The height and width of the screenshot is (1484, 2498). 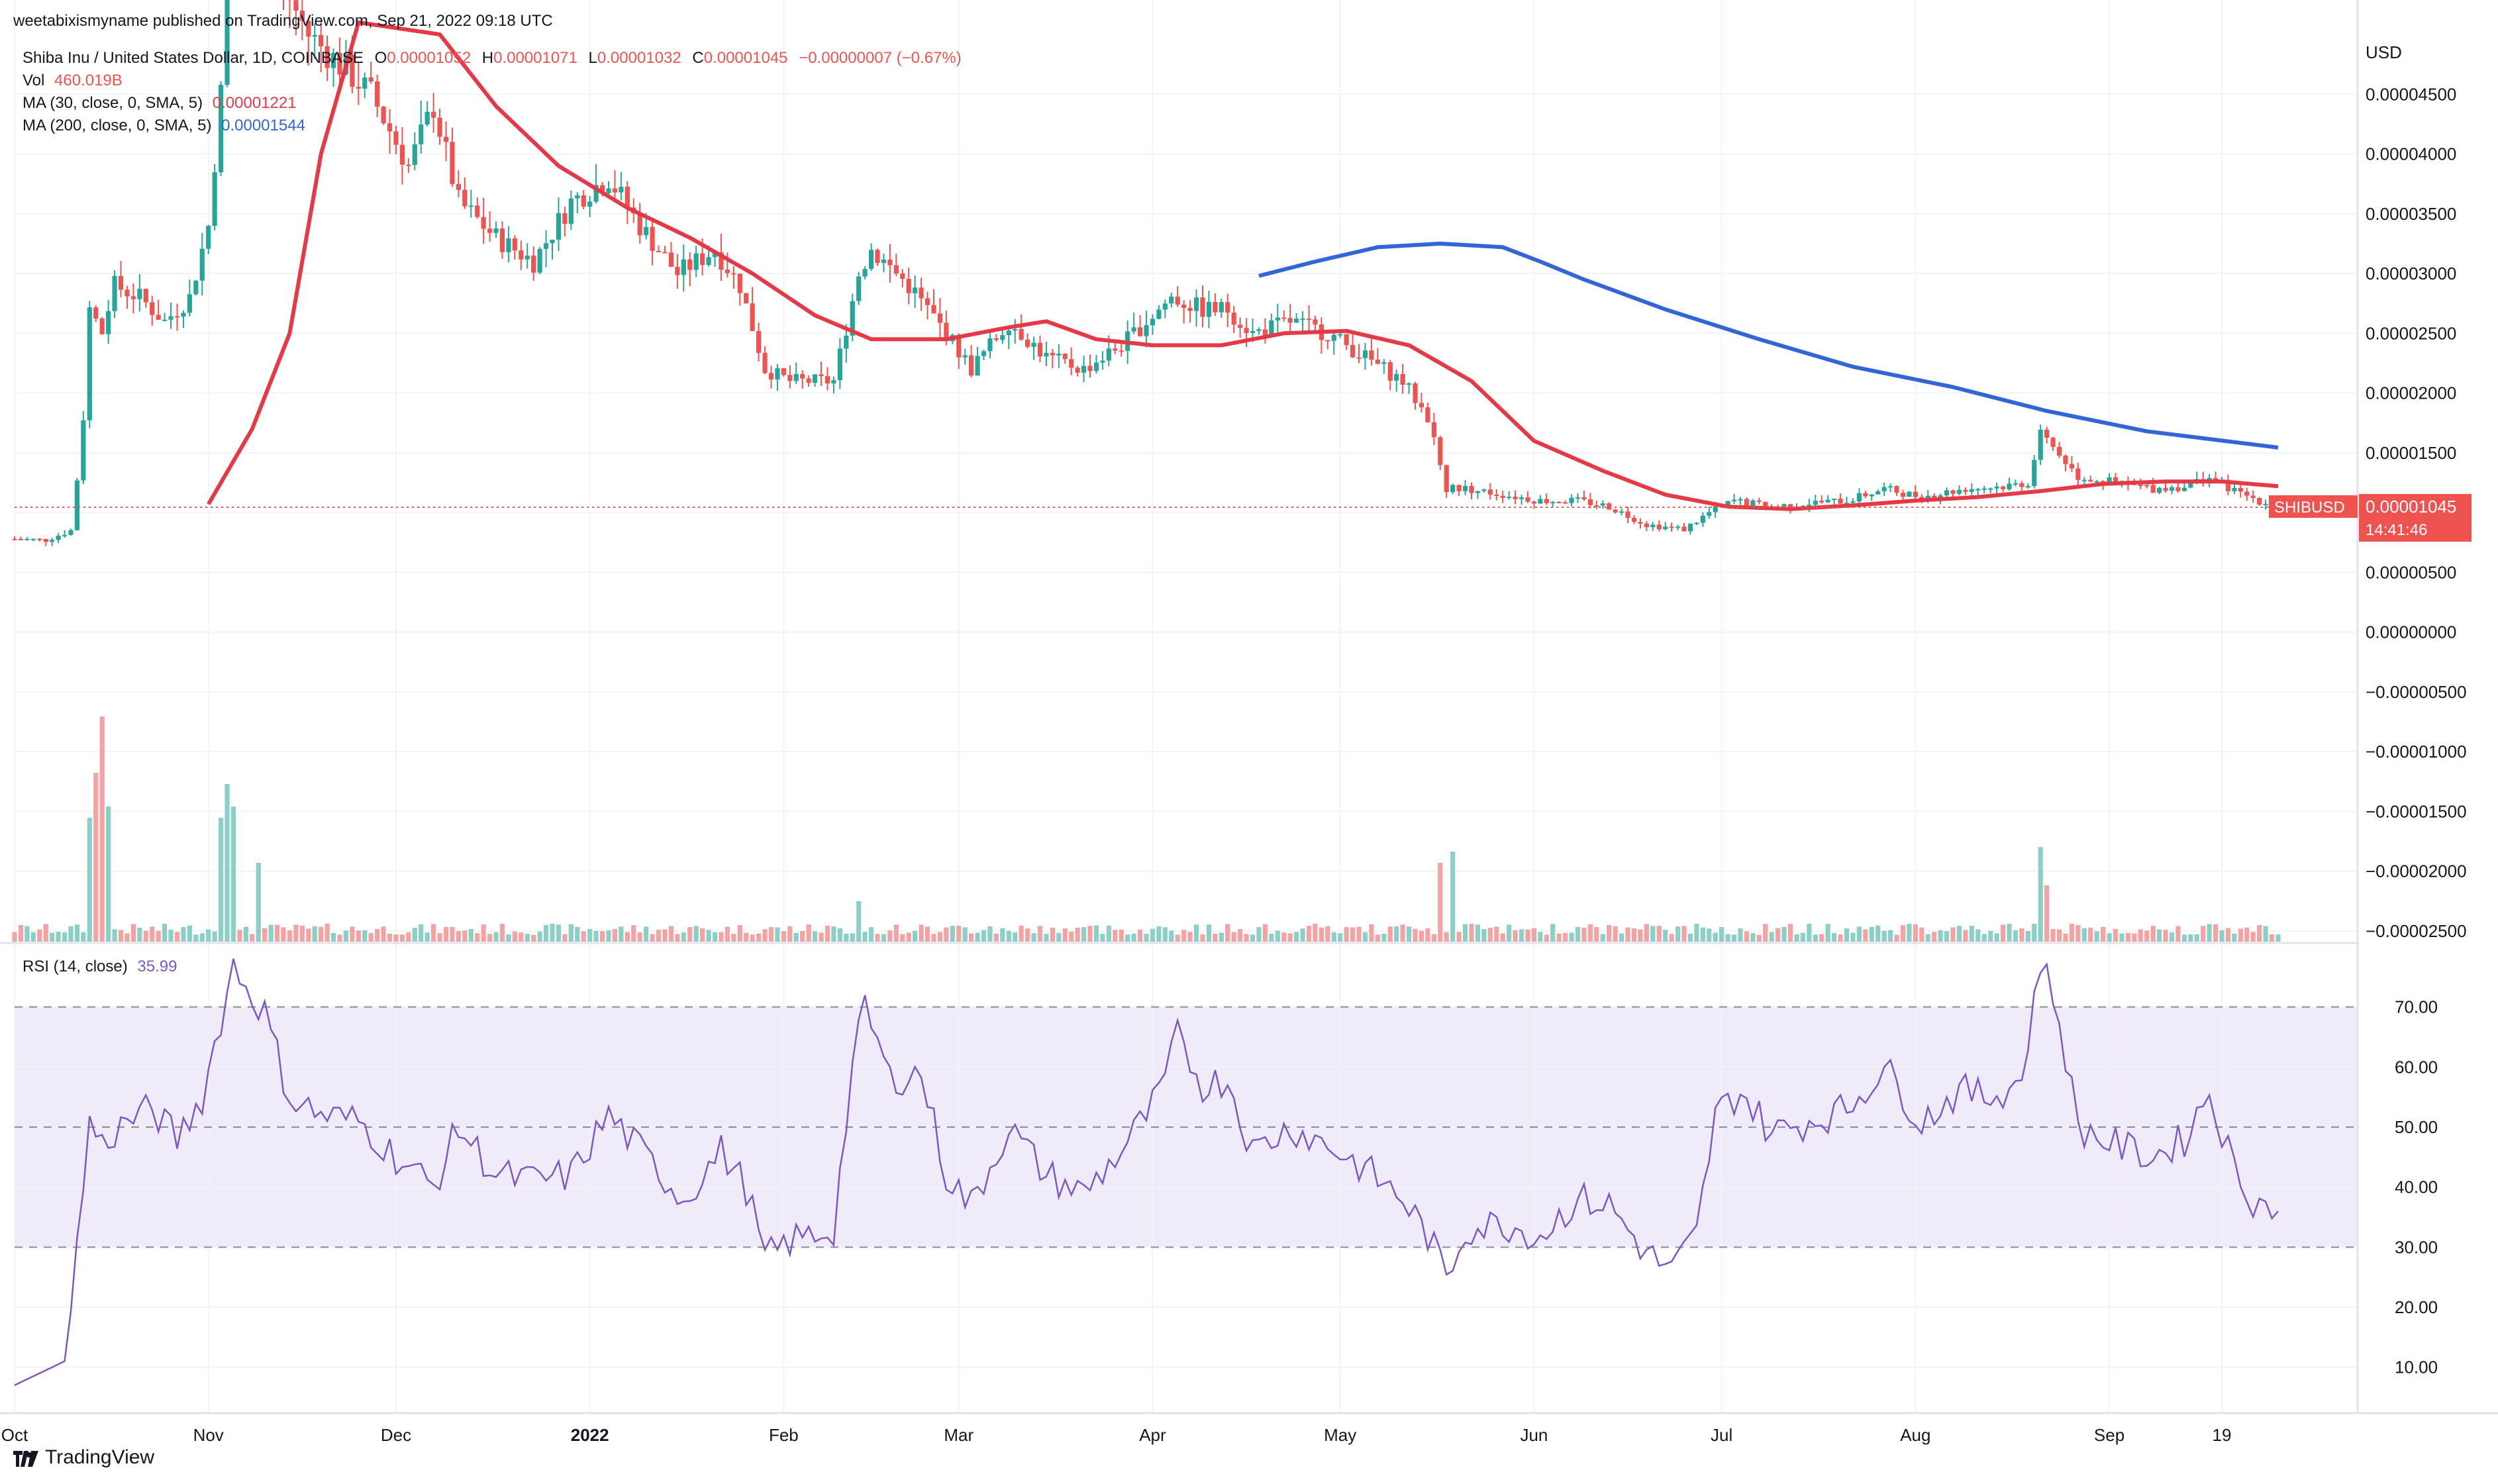 I want to click on time-axis-label: Jul, so click(x=1721, y=1435).